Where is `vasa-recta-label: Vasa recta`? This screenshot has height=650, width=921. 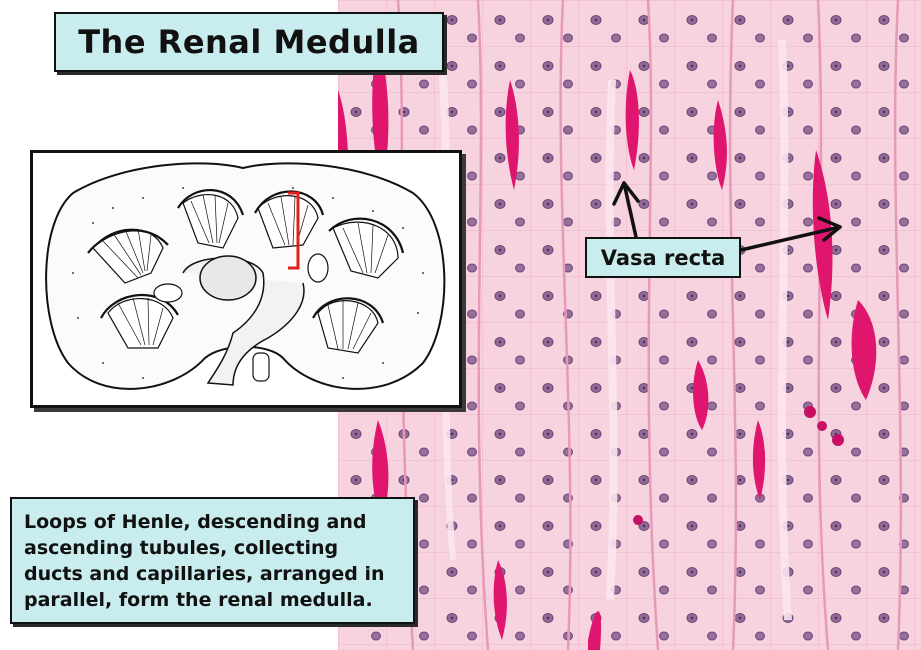
vasa-recta-label: Vasa recta is located at coordinates (663, 257).